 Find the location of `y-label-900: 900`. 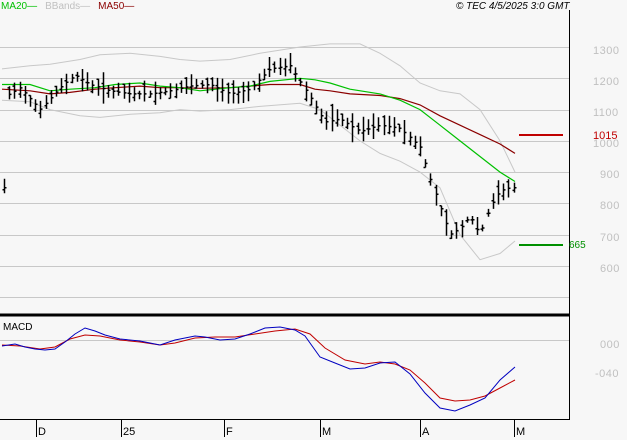

y-label-900: 900 is located at coordinates (610, 175).